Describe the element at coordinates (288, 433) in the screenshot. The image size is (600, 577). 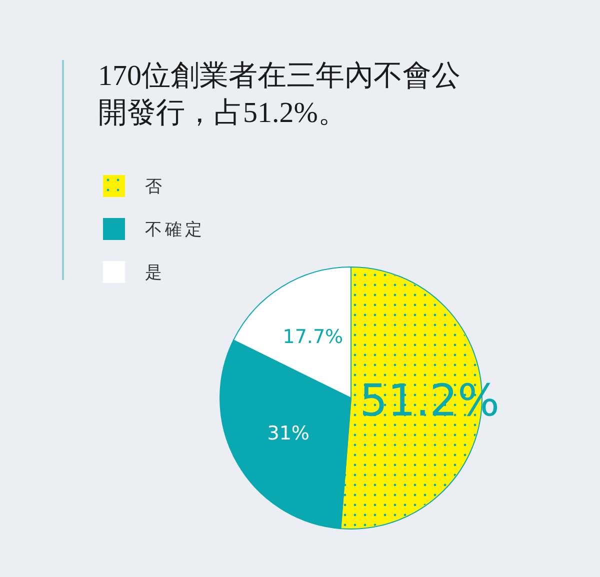
I see `data-label: 31%` at that location.